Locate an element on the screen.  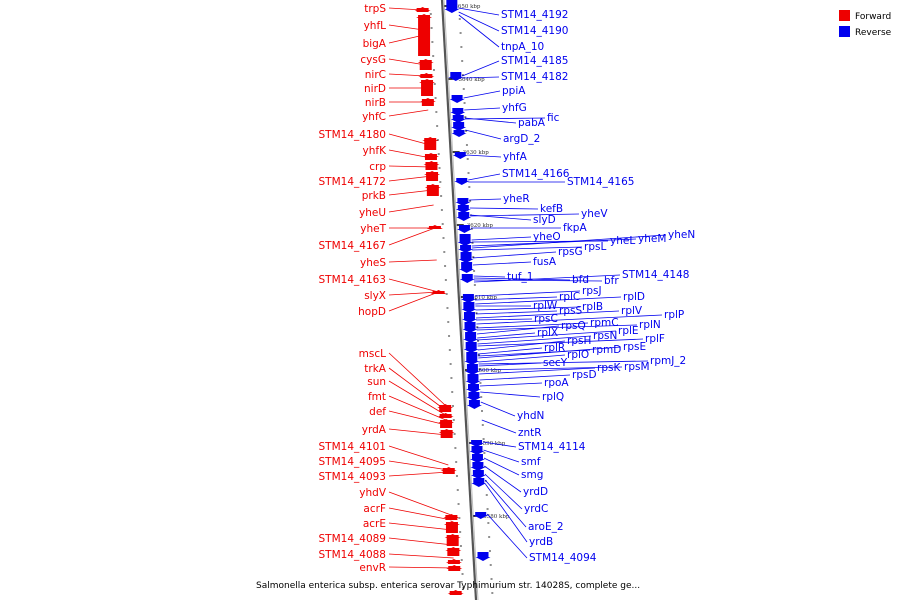
forward-gene-label: cysG is located at coordinates (373, 60).